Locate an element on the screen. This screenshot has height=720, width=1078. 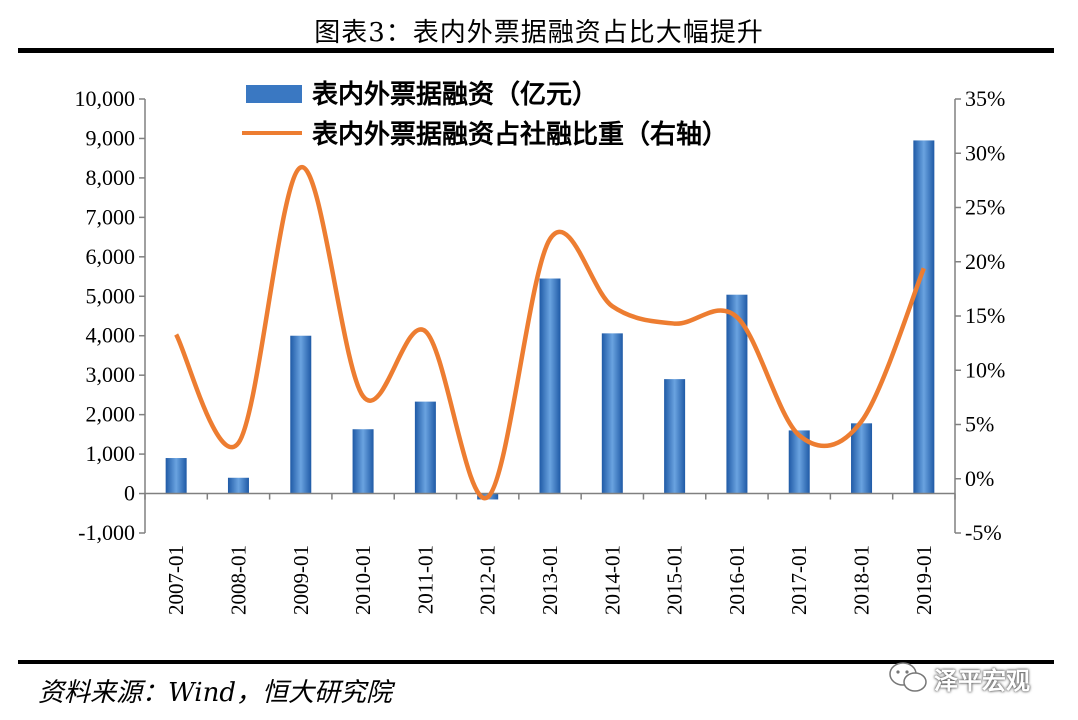
x-tick-label: 2011-01 is located at coordinates (425, 579).